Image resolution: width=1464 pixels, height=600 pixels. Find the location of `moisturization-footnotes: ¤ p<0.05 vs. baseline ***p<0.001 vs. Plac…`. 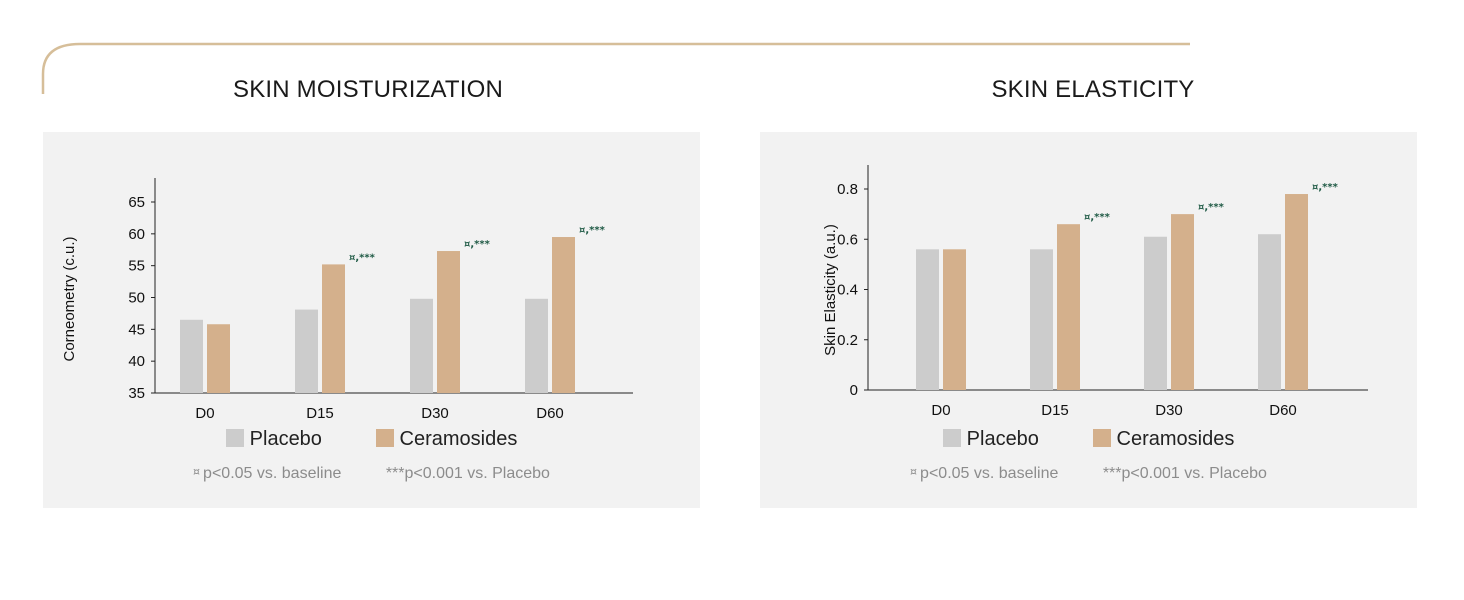

moisturization-footnotes: ¤ p<0.05 vs. baseline ***p<0.001 vs. Plac… is located at coordinates (371, 474).